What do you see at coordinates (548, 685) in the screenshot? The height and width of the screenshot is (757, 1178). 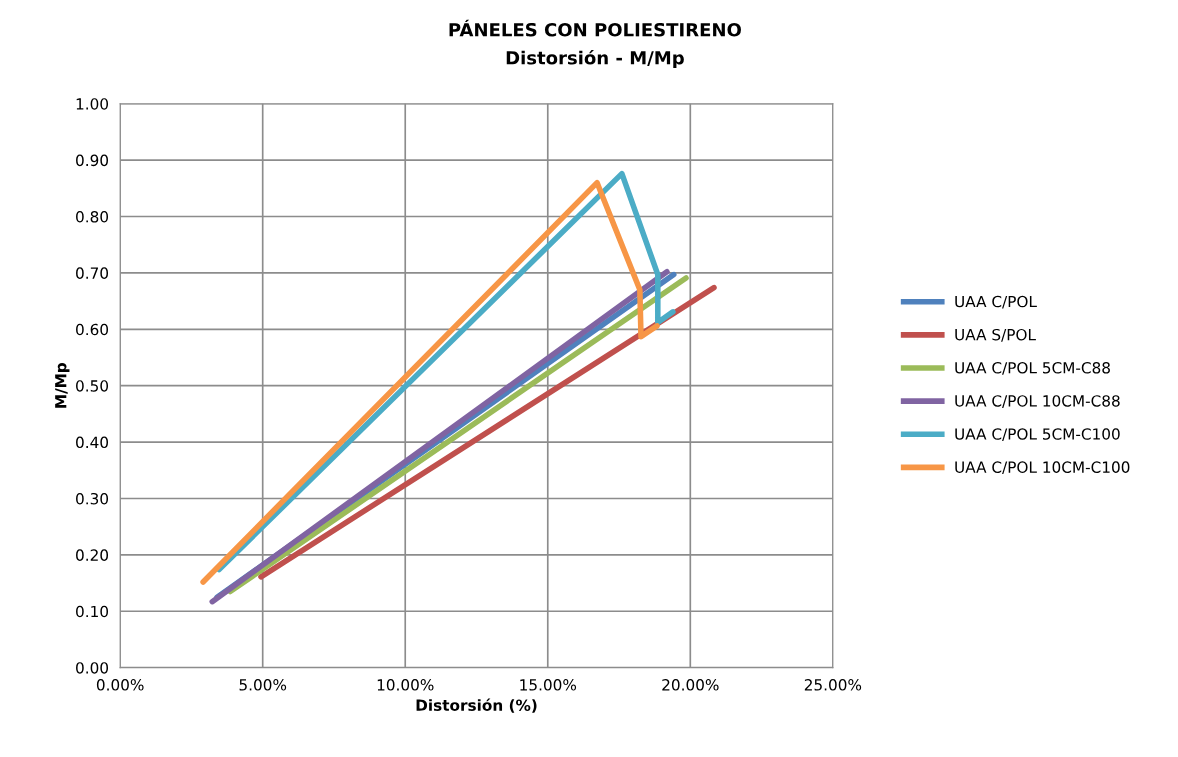 I see `x-tick-label: 15.00%` at bounding box center [548, 685].